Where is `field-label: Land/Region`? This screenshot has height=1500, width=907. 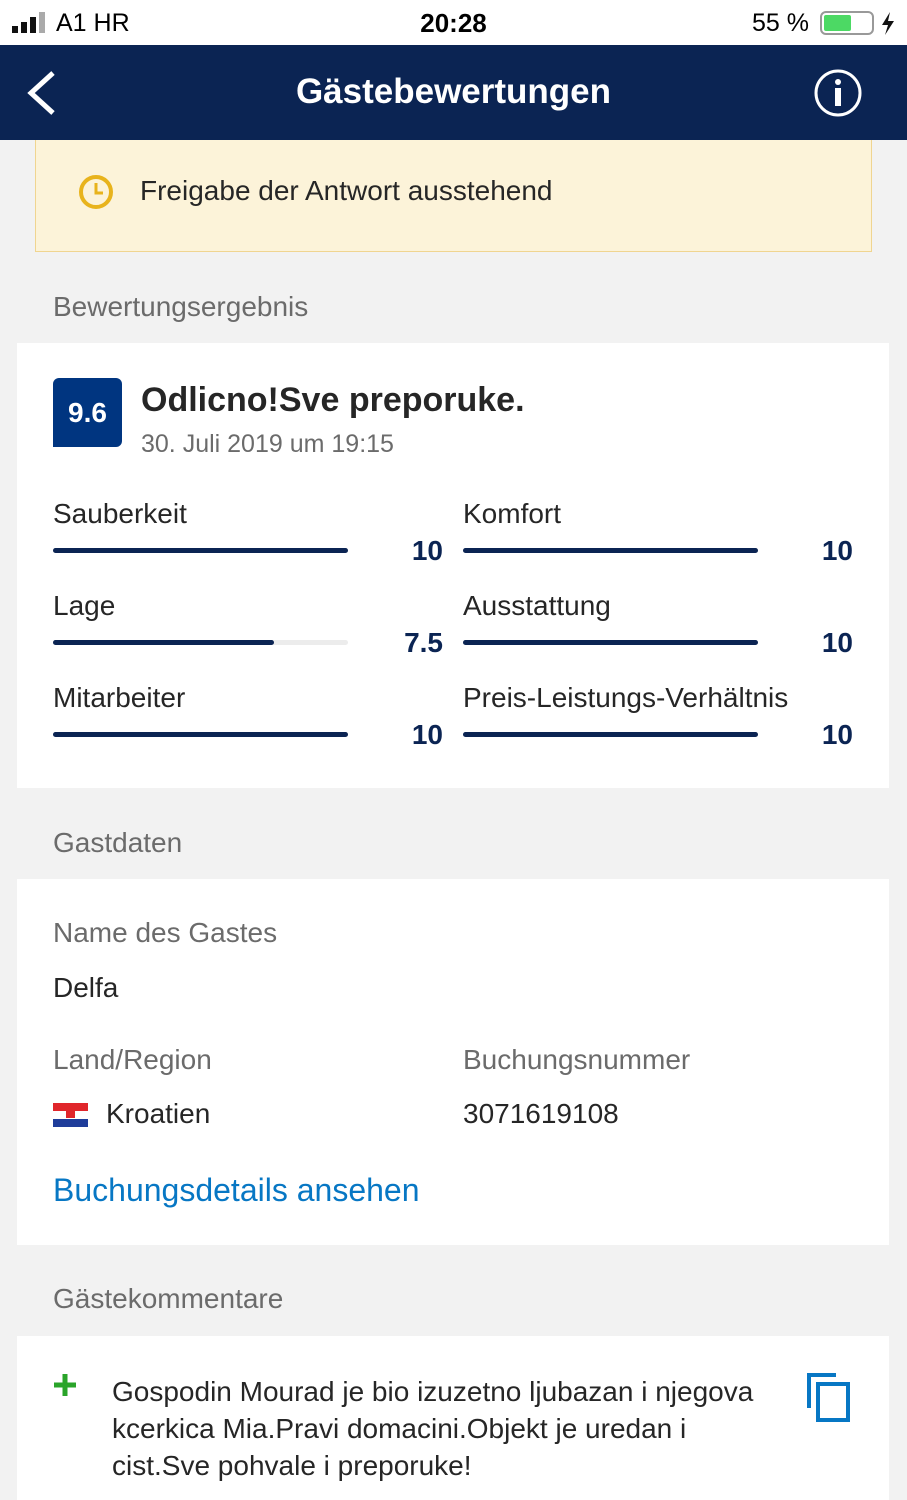 field-label: Land/Region is located at coordinates (132, 1059).